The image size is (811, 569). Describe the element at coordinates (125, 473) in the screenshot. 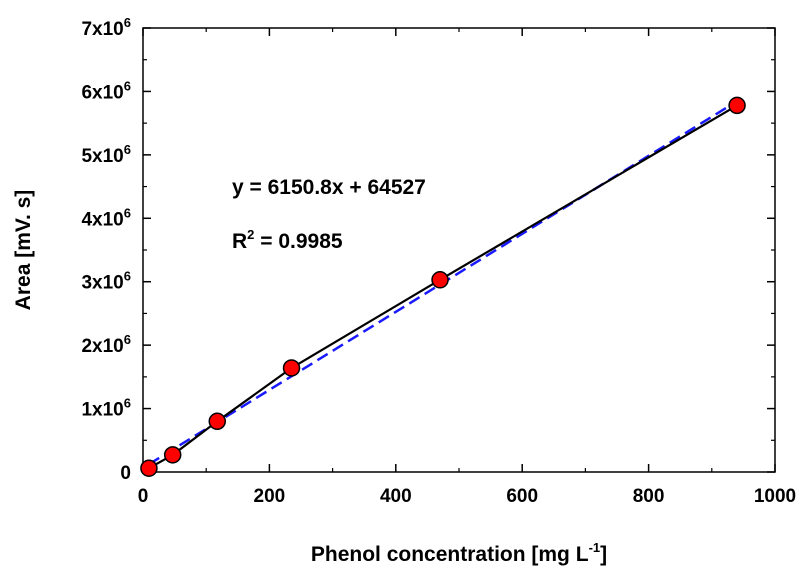

I see `y-tick-label: 0` at that location.